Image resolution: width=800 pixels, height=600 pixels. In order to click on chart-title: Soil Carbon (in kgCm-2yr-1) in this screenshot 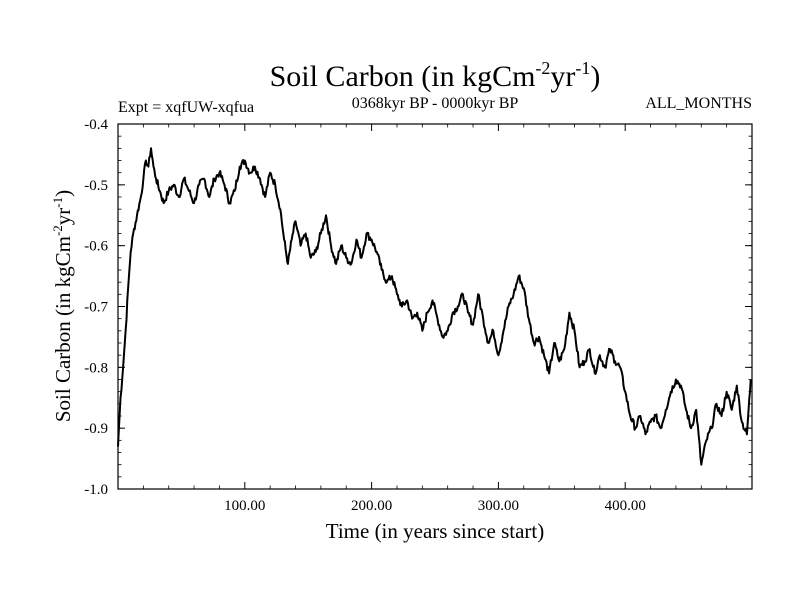, I will do `click(435, 75)`.